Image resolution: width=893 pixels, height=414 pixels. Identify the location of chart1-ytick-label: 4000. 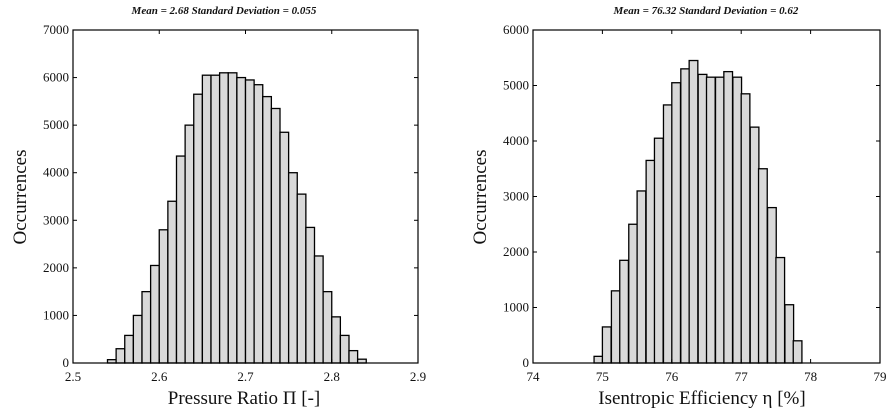
(56, 172).